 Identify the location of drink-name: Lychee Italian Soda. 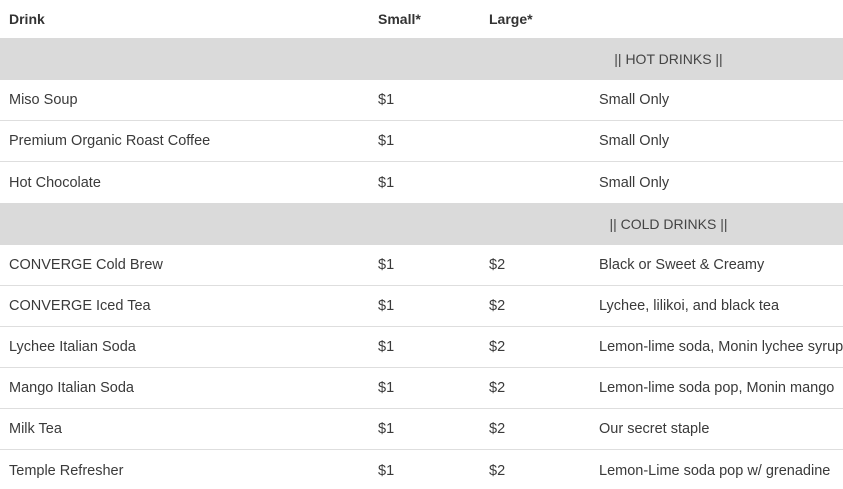
(72, 347).